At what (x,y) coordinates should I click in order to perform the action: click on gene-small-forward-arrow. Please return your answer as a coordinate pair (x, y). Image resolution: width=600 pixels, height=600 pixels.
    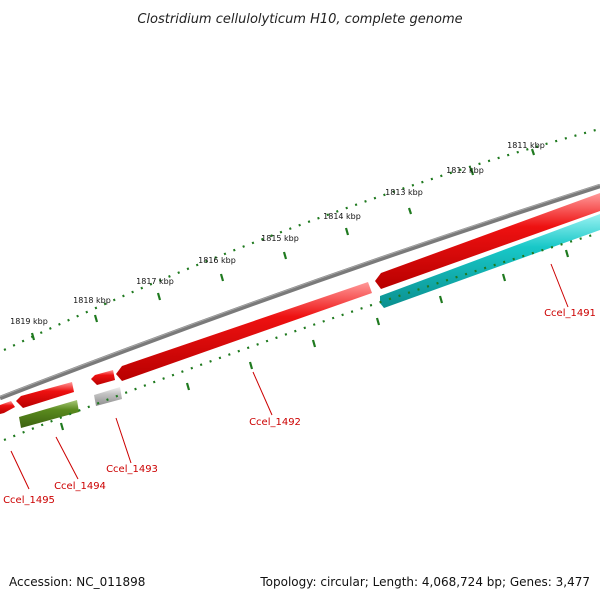
    Looking at the image, I should click on (103, 377).